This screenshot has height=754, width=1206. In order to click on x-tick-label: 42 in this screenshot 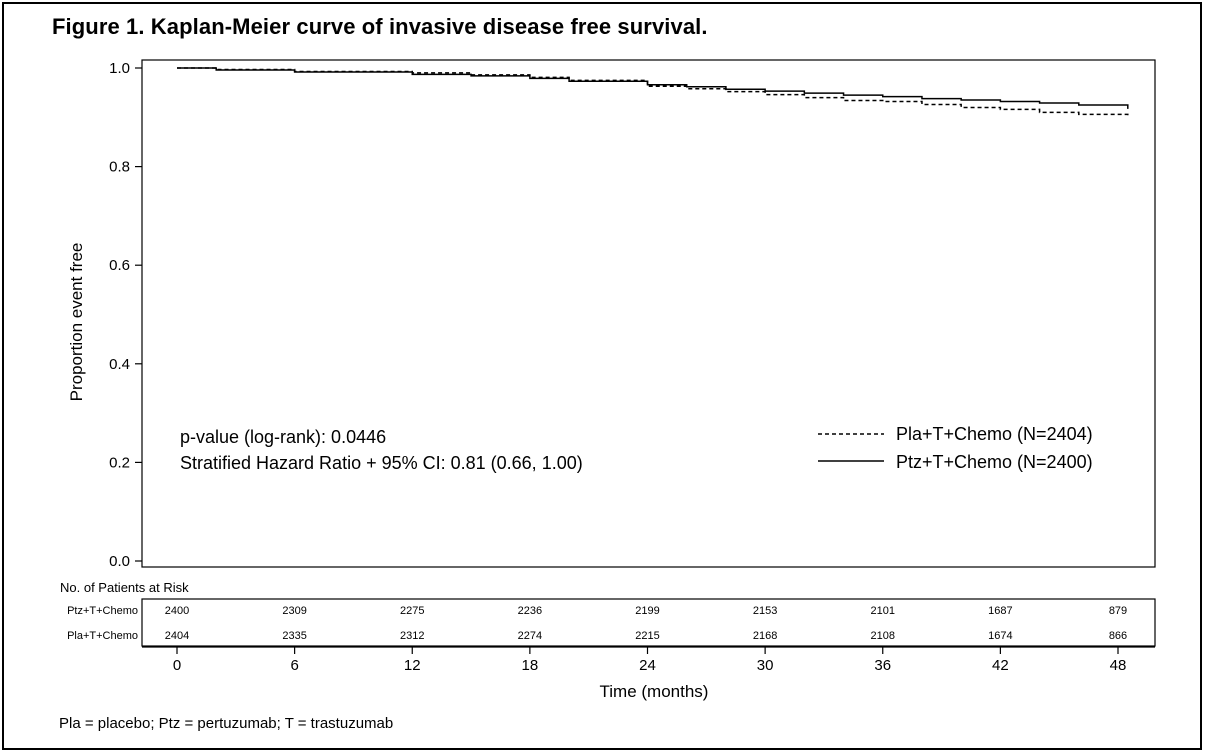, I will do `click(1000, 665)`.